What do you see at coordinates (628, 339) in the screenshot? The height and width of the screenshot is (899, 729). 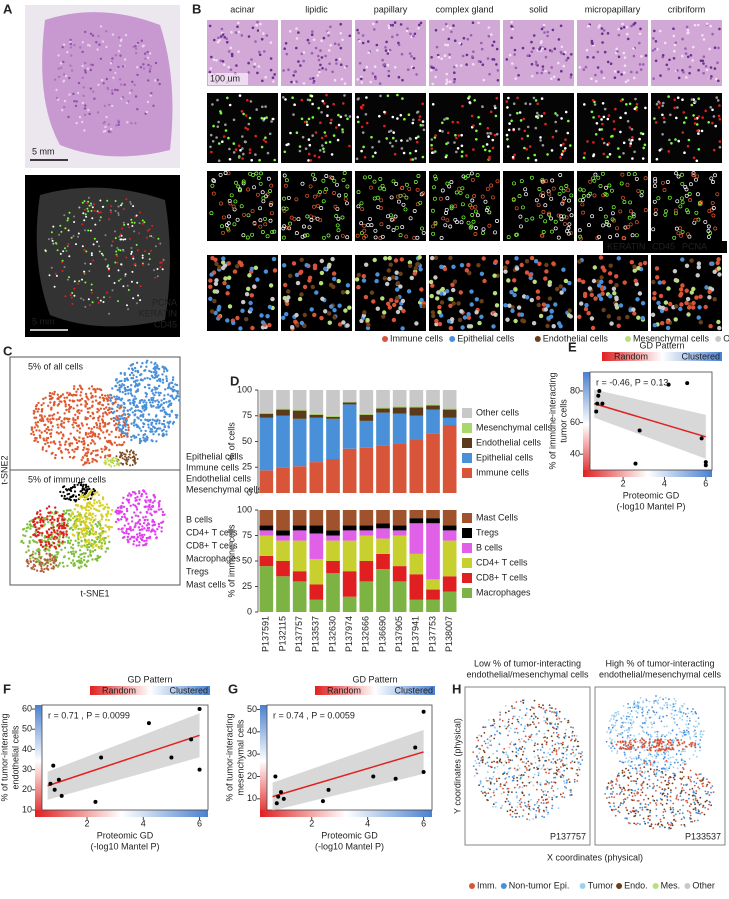 I see `legend-swatch` at bounding box center [628, 339].